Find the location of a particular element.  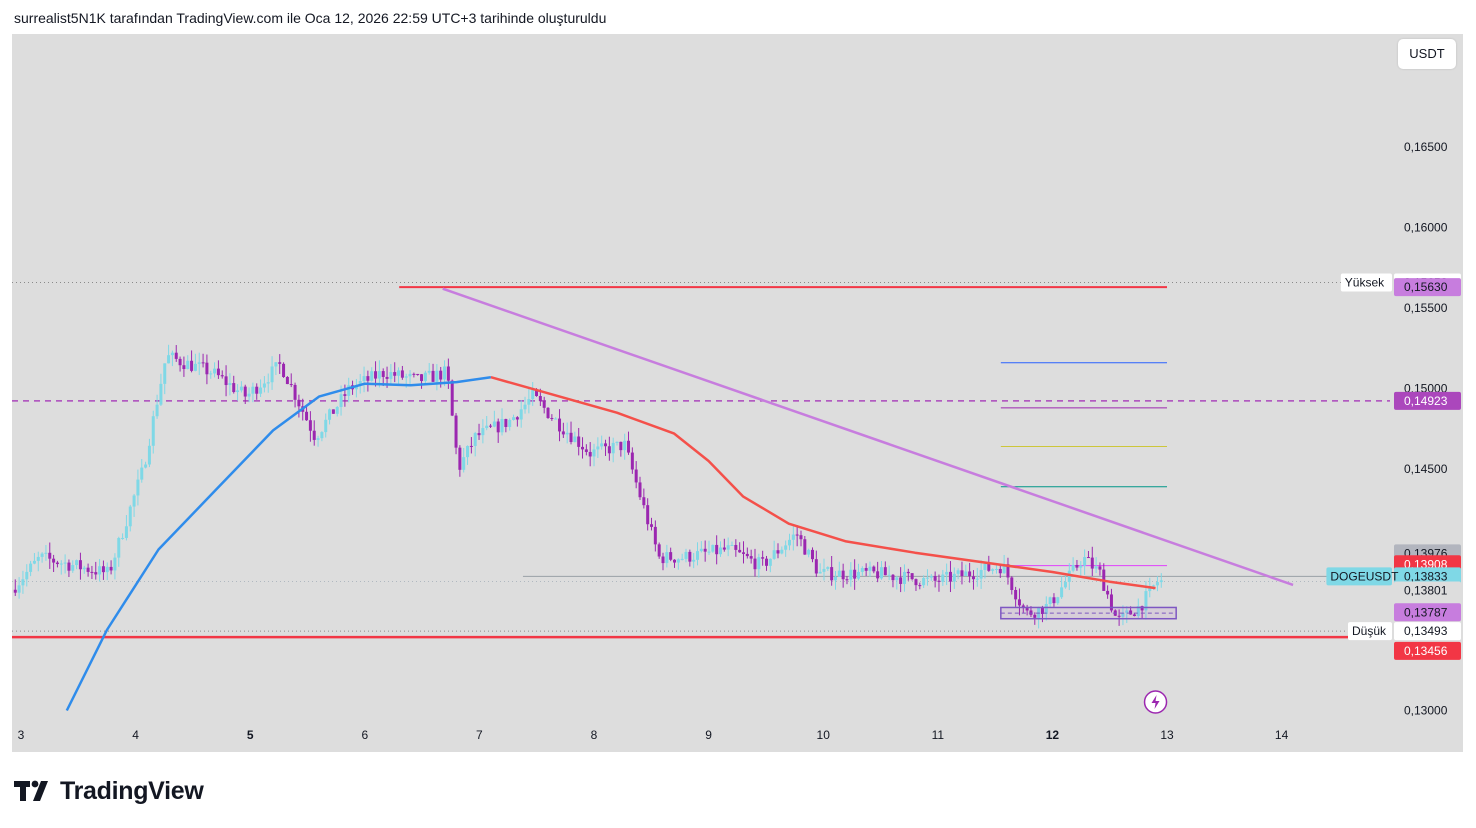

currency-button: USDT is located at coordinates (1427, 54).